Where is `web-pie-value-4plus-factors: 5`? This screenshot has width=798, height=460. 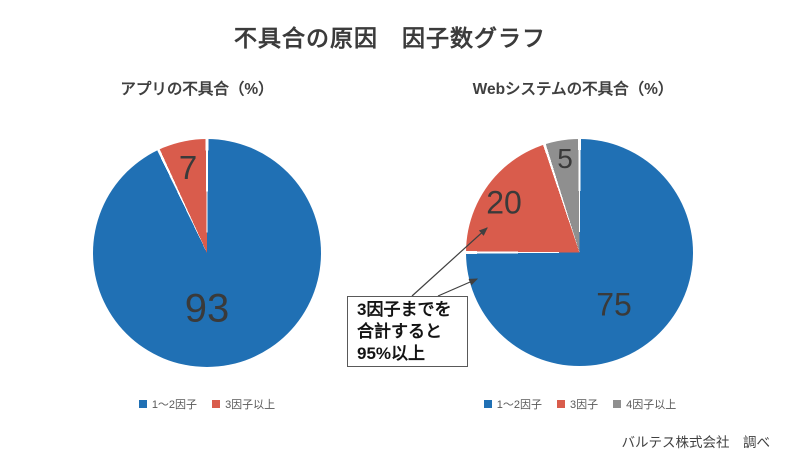
web-pie-value-4plus-factors: 5 is located at coordinates (565, 158).